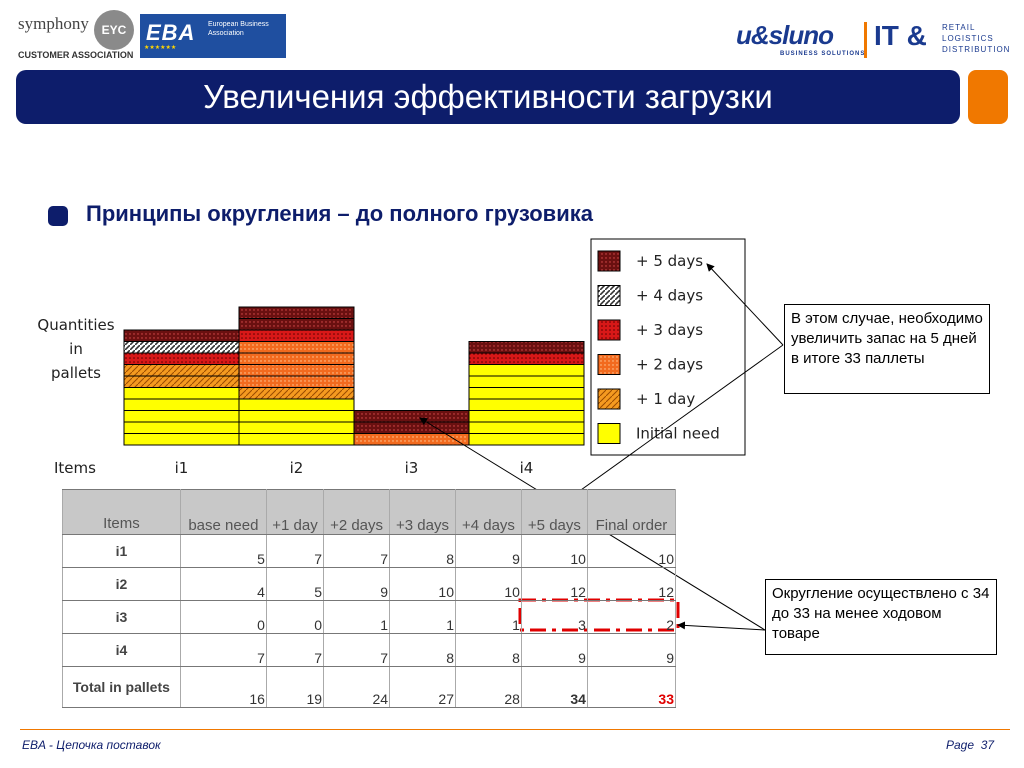 The height and width of the screenshot is (768, 1024). I want to click on chart-bars, so click(354, 376).